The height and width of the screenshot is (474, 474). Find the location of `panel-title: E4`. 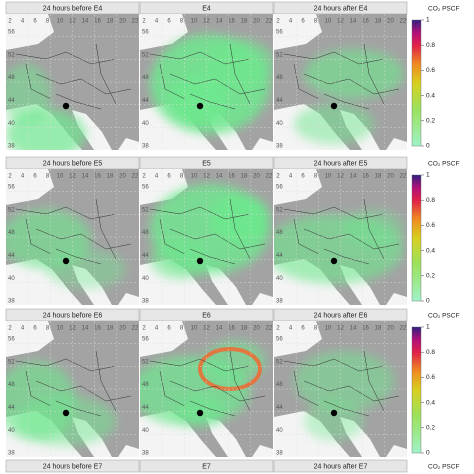

panel-title: E4 is located at coordinates (206, 8).